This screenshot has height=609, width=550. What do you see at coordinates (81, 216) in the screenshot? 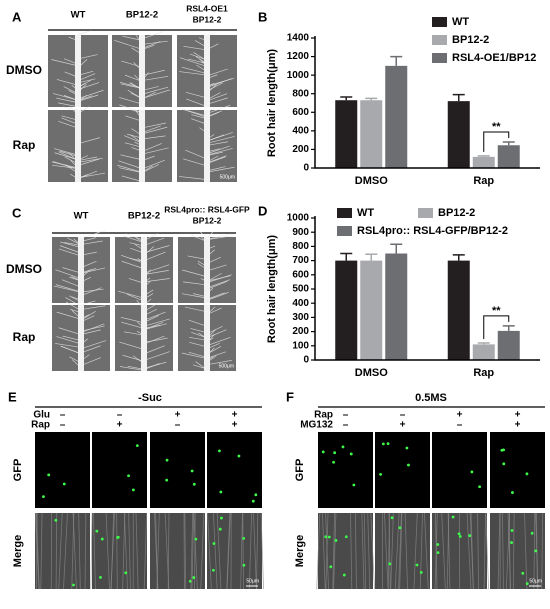
I see `column-header: WT` at bounding box center [81, 216].